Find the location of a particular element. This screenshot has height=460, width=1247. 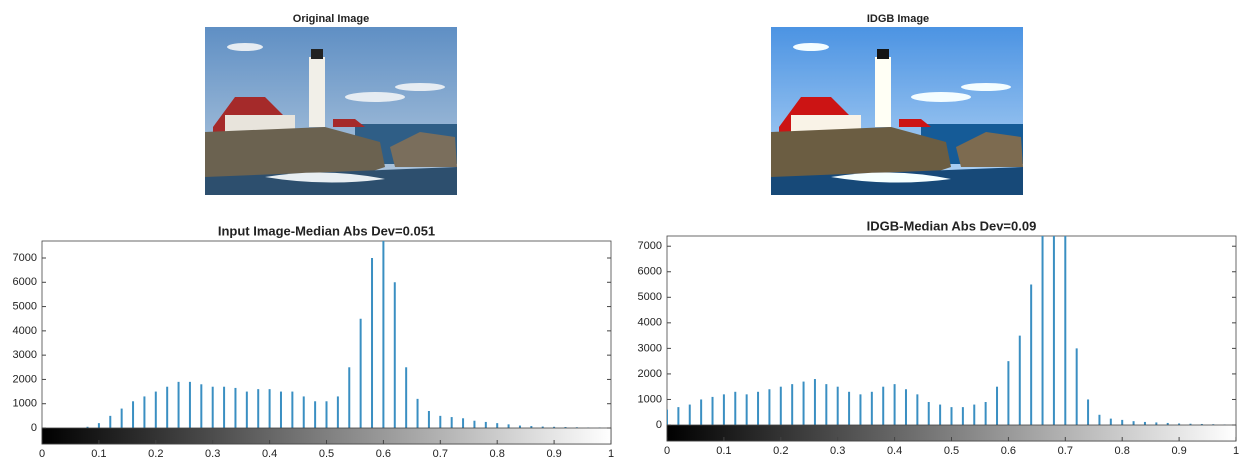

image-title: IDGB Image is located at coordinates (898, 19).